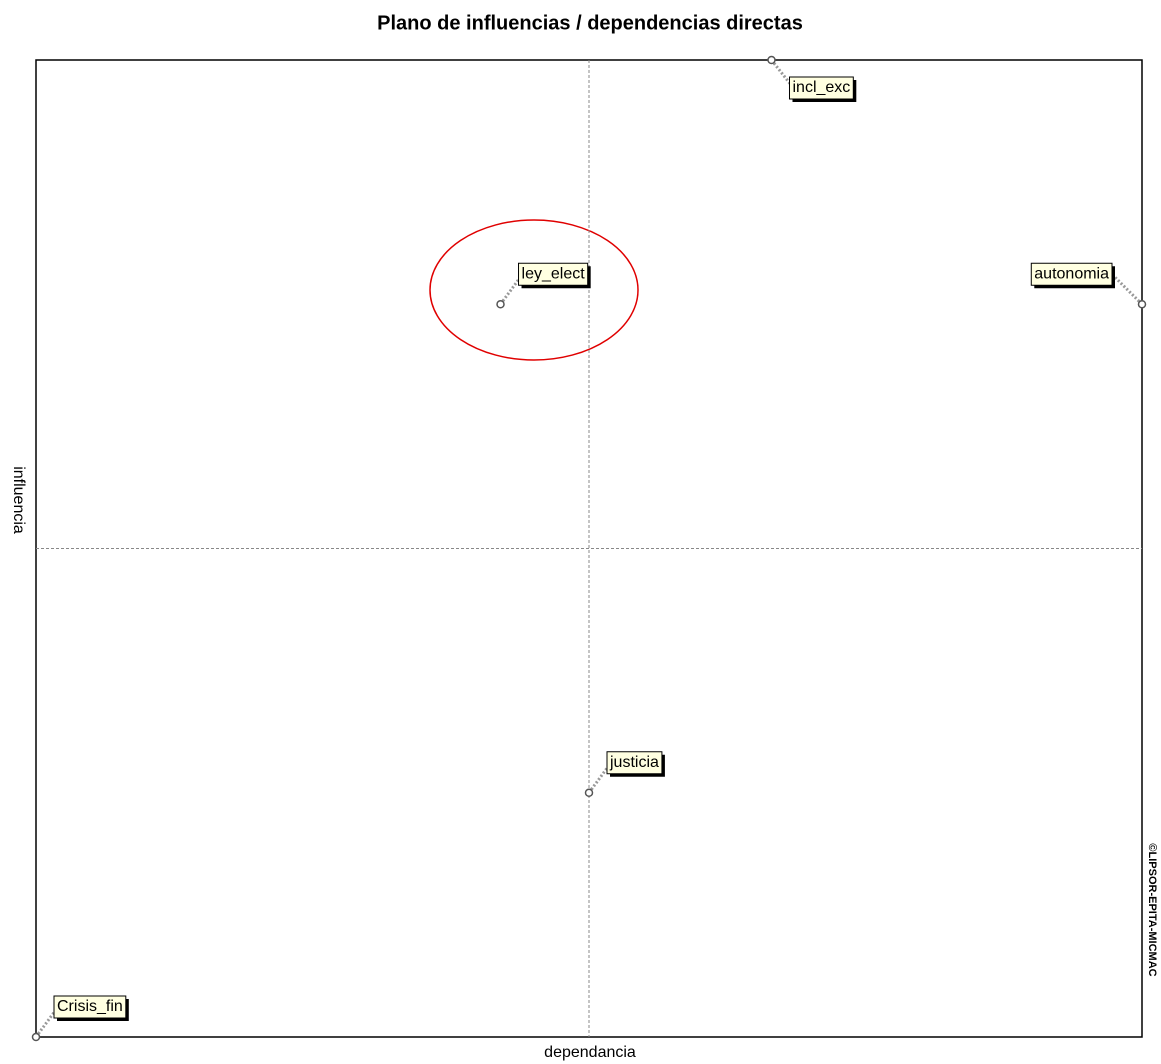 This screenshot has width=1161, height=1064. I want to click on point-label: ley_elect, so click(554, 273).